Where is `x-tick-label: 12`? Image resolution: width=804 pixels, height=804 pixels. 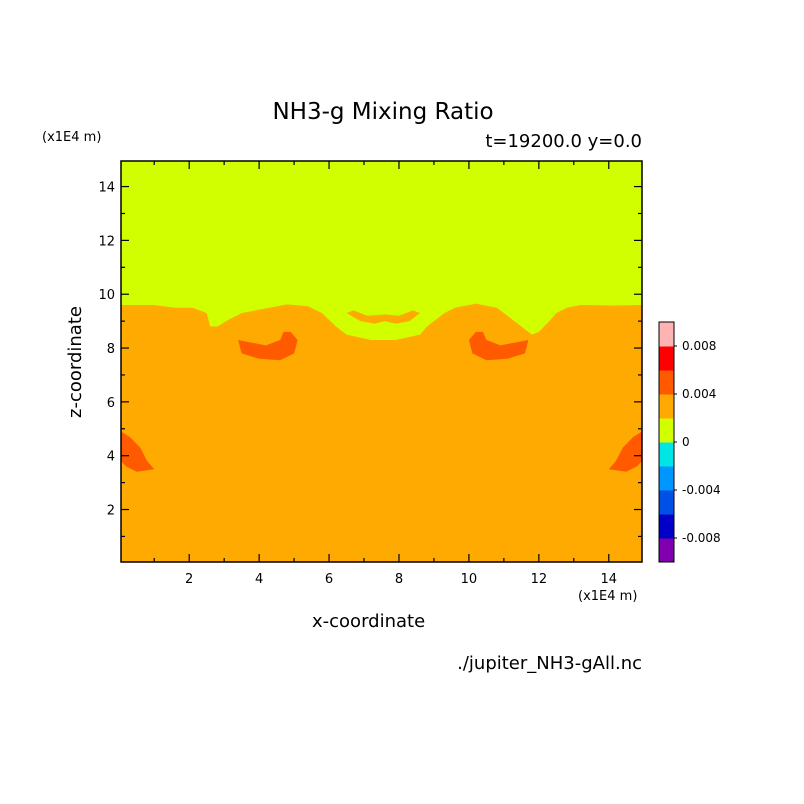
x-tick-label: 12 is located at coordinates (539, 579).